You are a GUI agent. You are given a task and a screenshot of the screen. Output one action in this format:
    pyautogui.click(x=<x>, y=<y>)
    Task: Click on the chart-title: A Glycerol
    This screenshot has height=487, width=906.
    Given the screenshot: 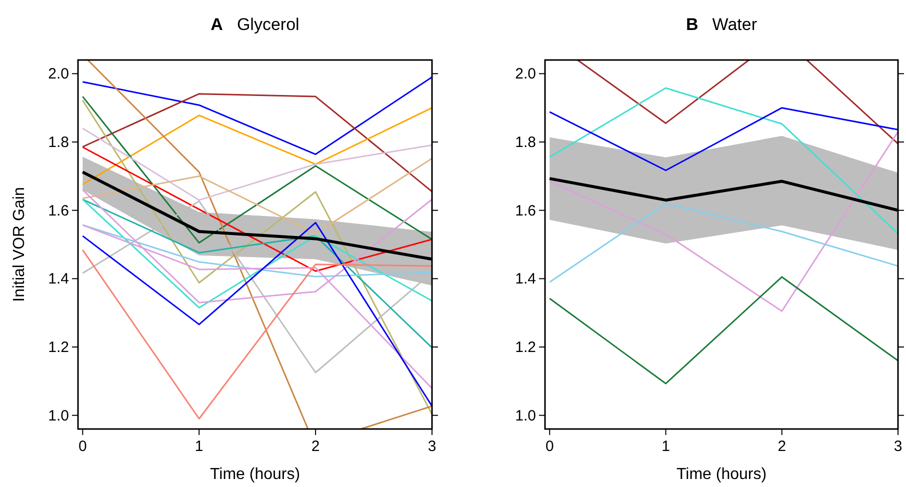 What is the action you would take?
    pyautogui.click(x=255, y=24)
    